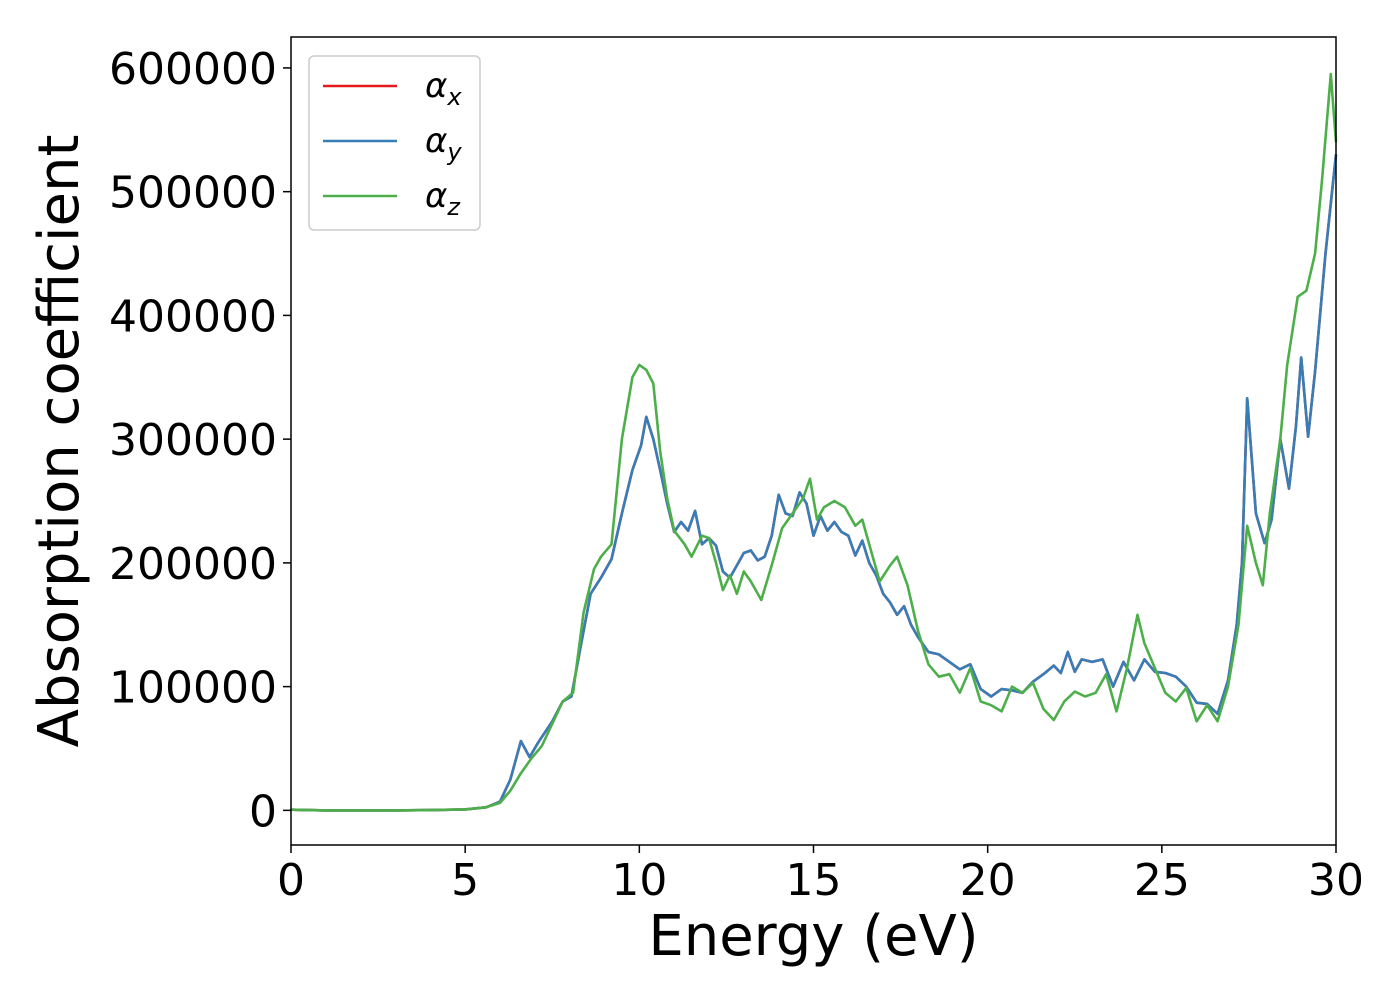  I want to click on y-axis-ticks: 0 100000 200000 300000 400000 500000 600000, so click(200, 440).